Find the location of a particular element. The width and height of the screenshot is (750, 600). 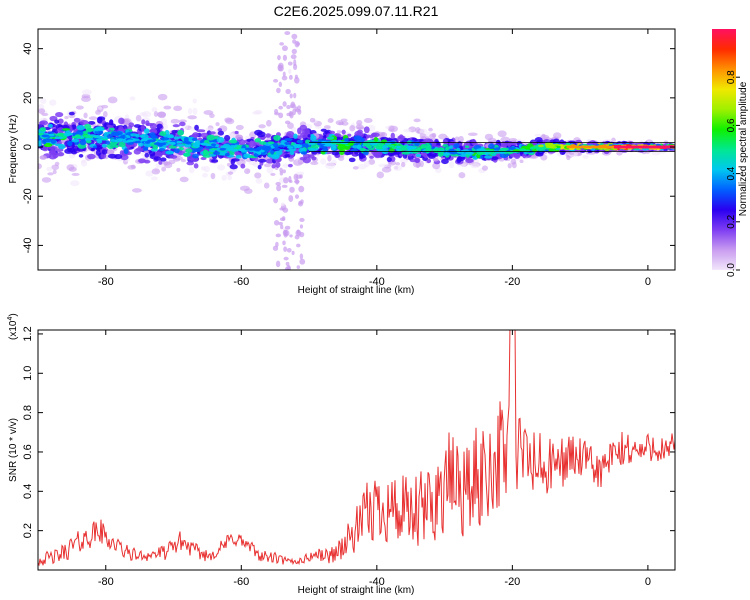

y-tick-label: 20 is located at coordinates (28, 98).